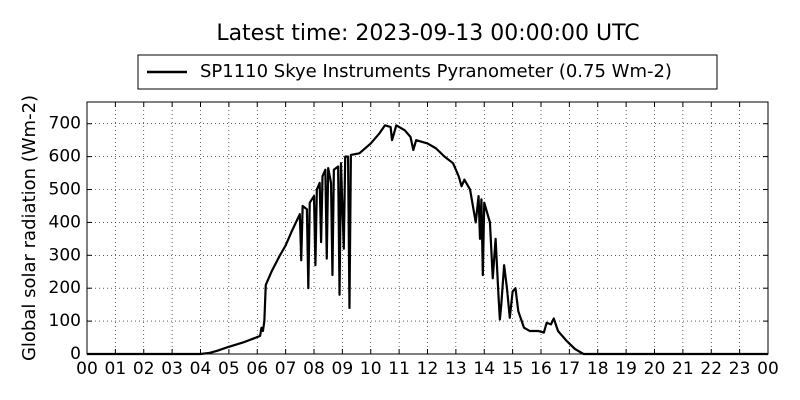  What do you see at coordinates (29, 228) in the screenshot?
I see `y-axis-label: Global solar radiation (Wm-2)` at bounding box center [29, 228].